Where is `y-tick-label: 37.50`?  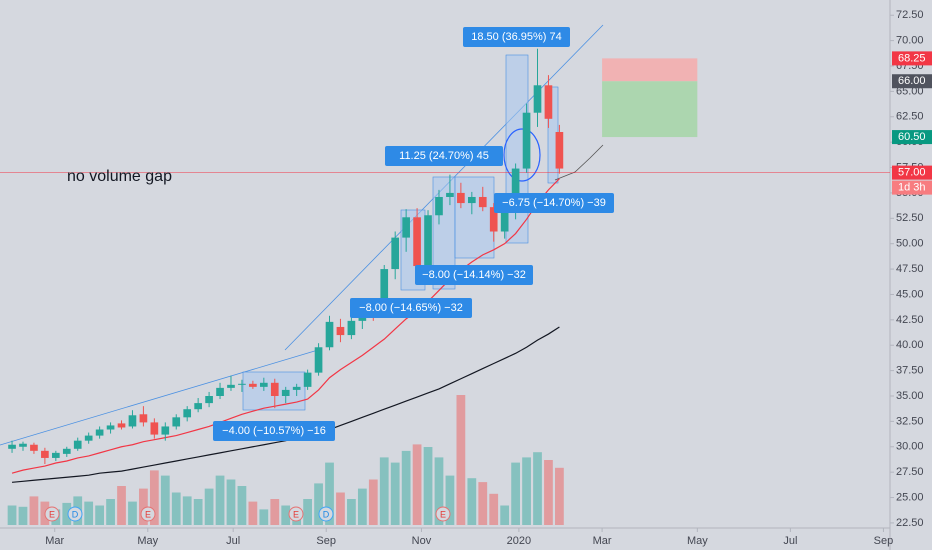 y-tick-label: 37.50 is located at coordinates (910, 371).